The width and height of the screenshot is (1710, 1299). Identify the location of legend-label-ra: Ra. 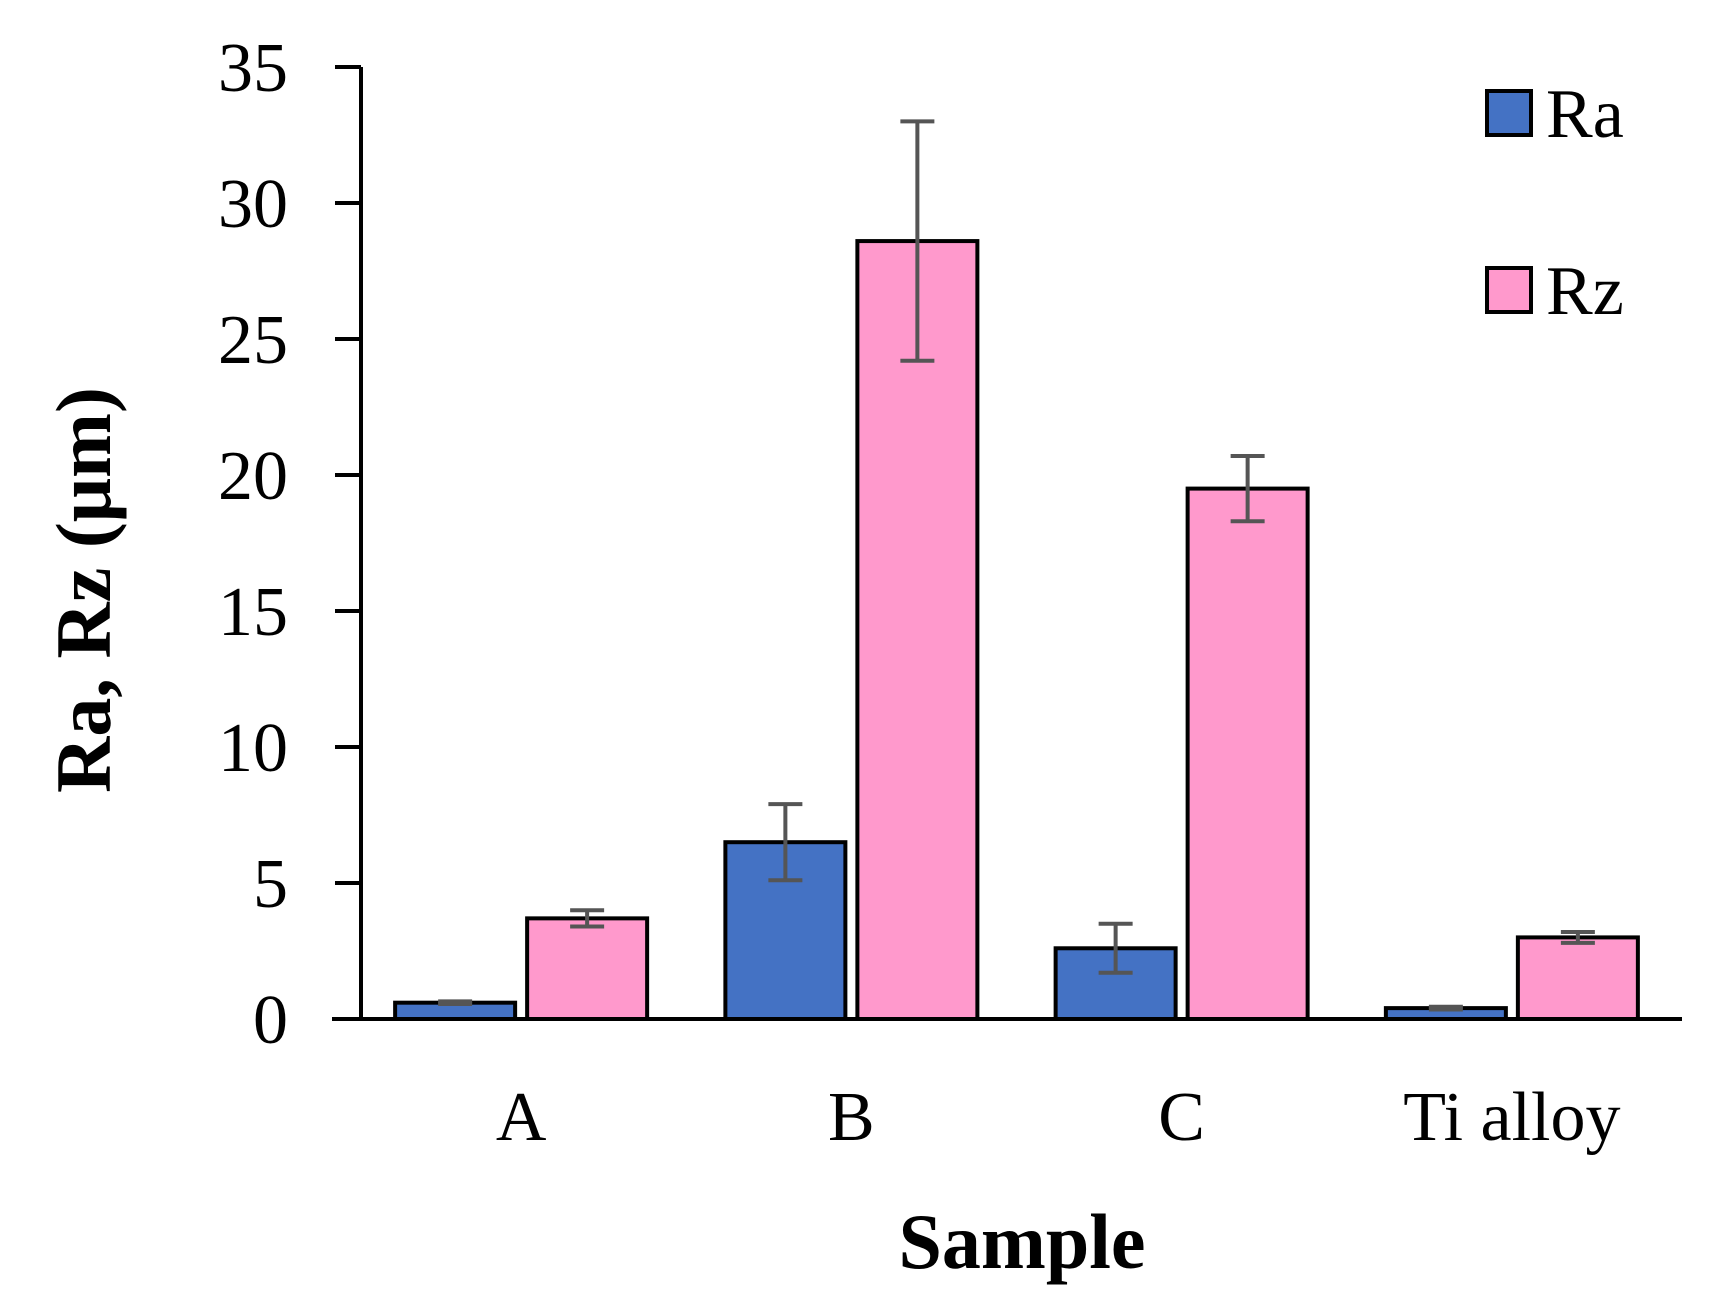
(1585, 114).